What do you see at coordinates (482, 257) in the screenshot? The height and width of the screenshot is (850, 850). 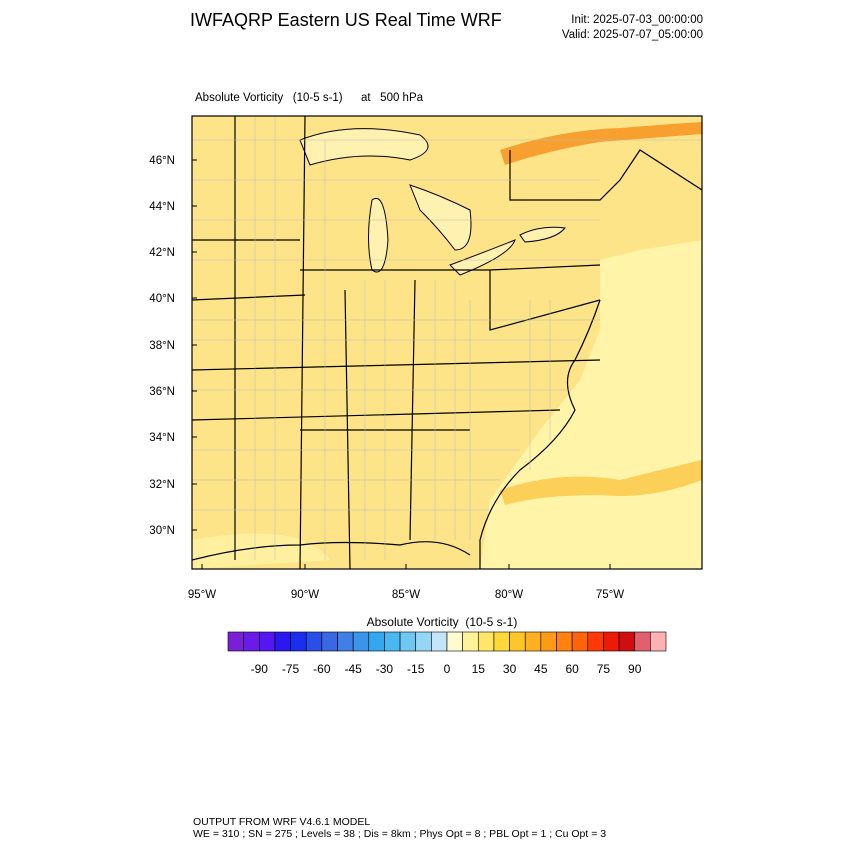 I see `lake-erie` at bounding box center [482, 257].